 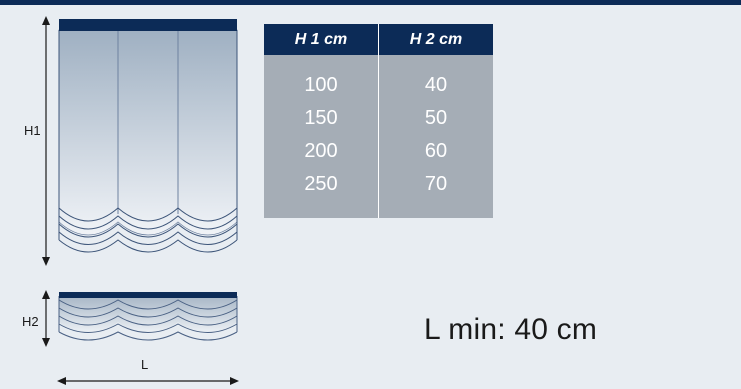 I want to click on h2-dimension-arrow, so click(x=46, y=318).